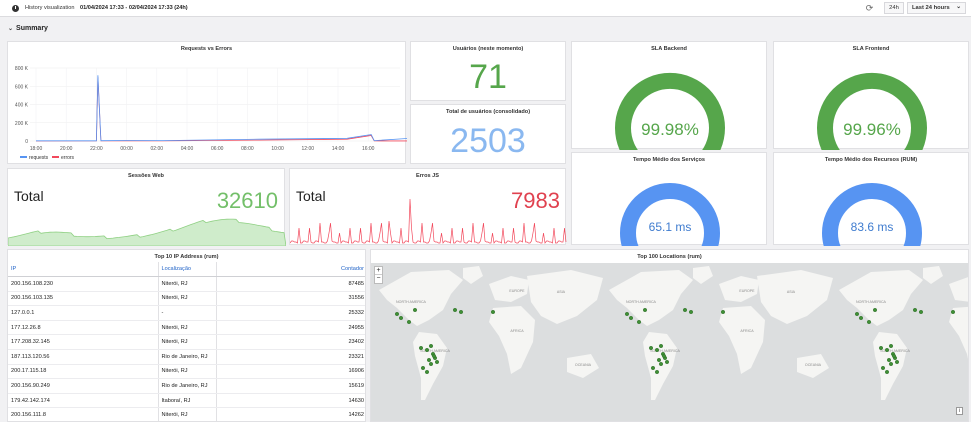 Image resolution: width=971 pixels, height=422 pixels. I want to click on x-tick-label: 02:00, so click(157, 149).